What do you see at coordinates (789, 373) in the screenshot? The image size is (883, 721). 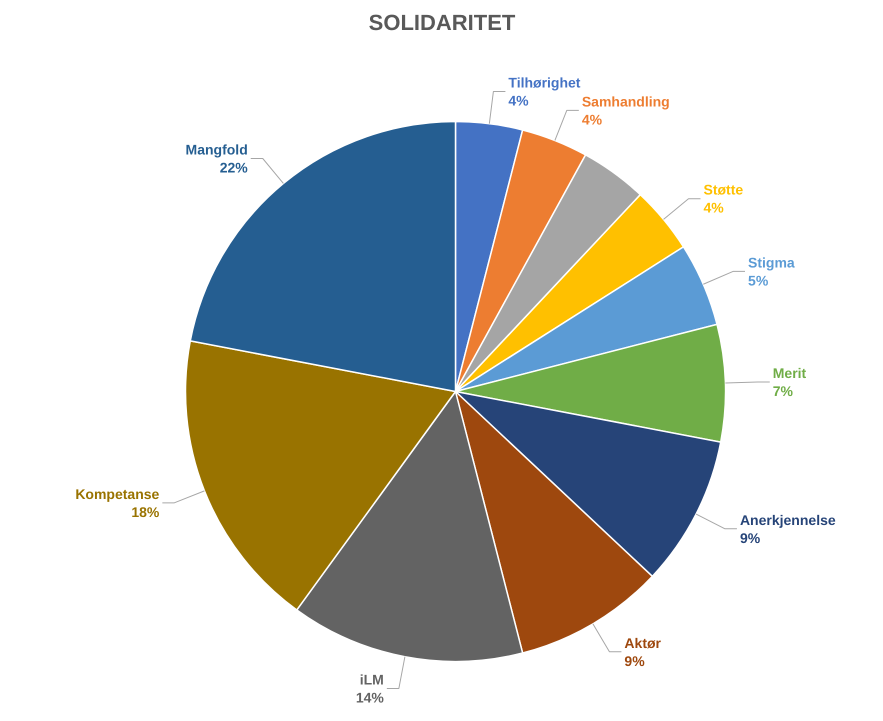 I see `slice-label: Merit` at bounding box center [789, 373].